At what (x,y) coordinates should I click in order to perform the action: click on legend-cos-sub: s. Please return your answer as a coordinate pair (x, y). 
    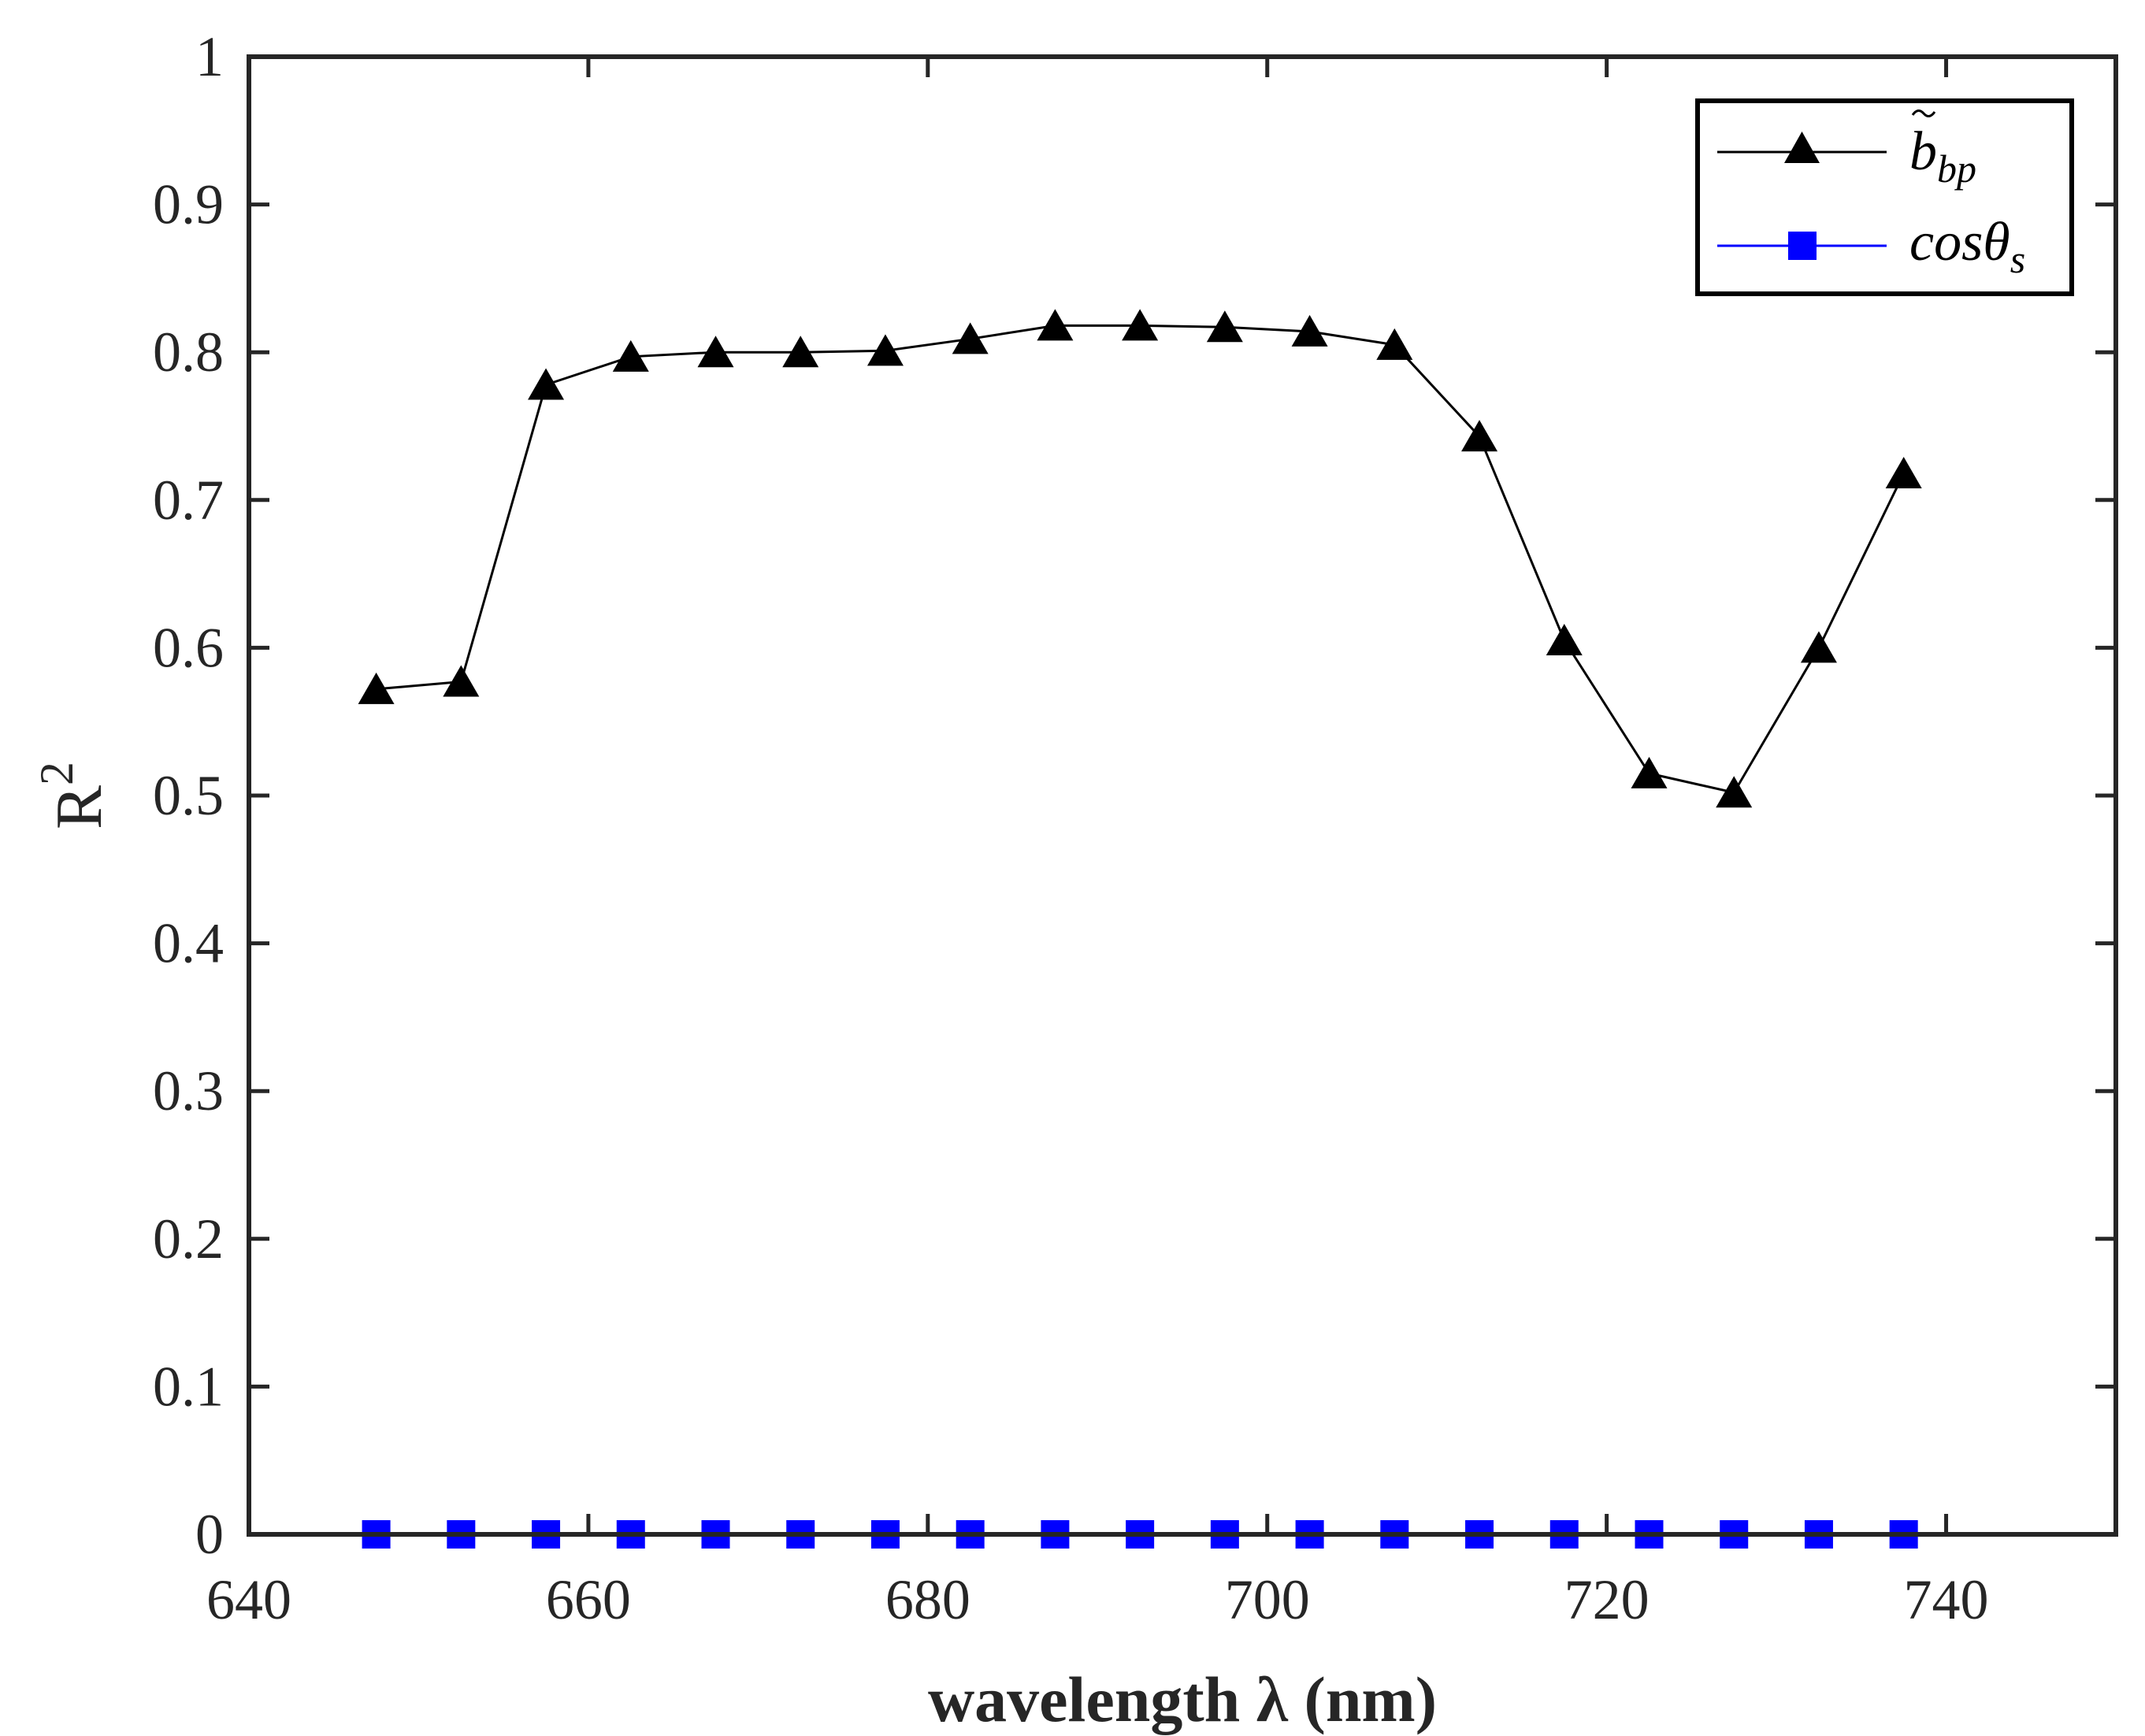
    Looking at the image, I should click on (2017, 259).